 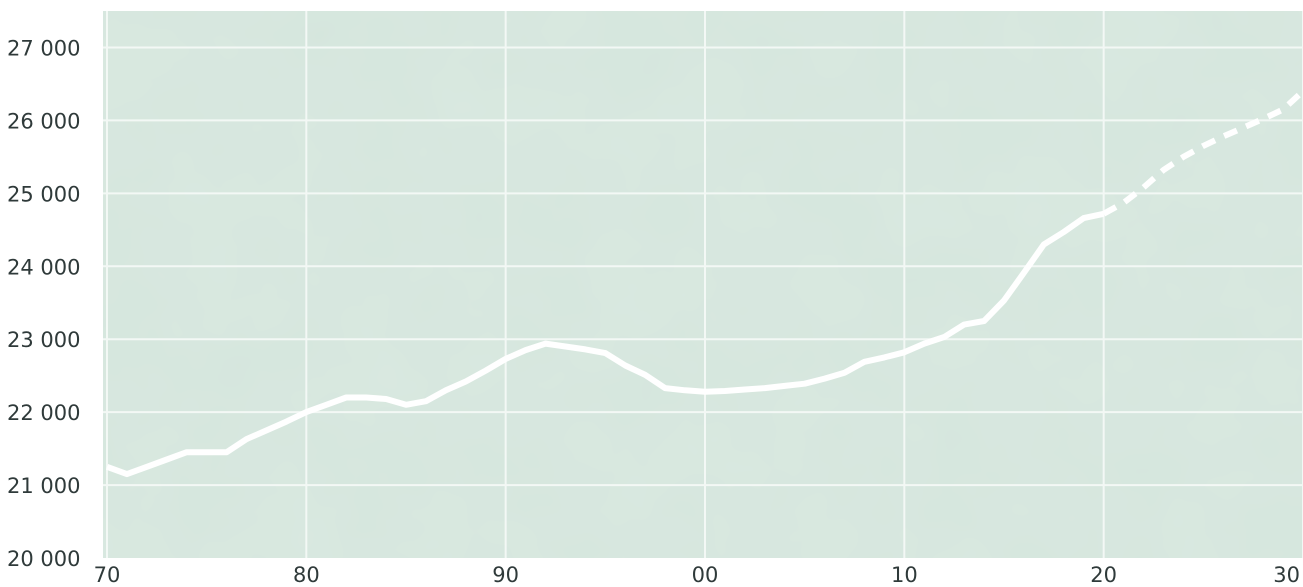 I want to click on x-axis: 70 80 90 00 10 20 30, so click(x=697, y=575).